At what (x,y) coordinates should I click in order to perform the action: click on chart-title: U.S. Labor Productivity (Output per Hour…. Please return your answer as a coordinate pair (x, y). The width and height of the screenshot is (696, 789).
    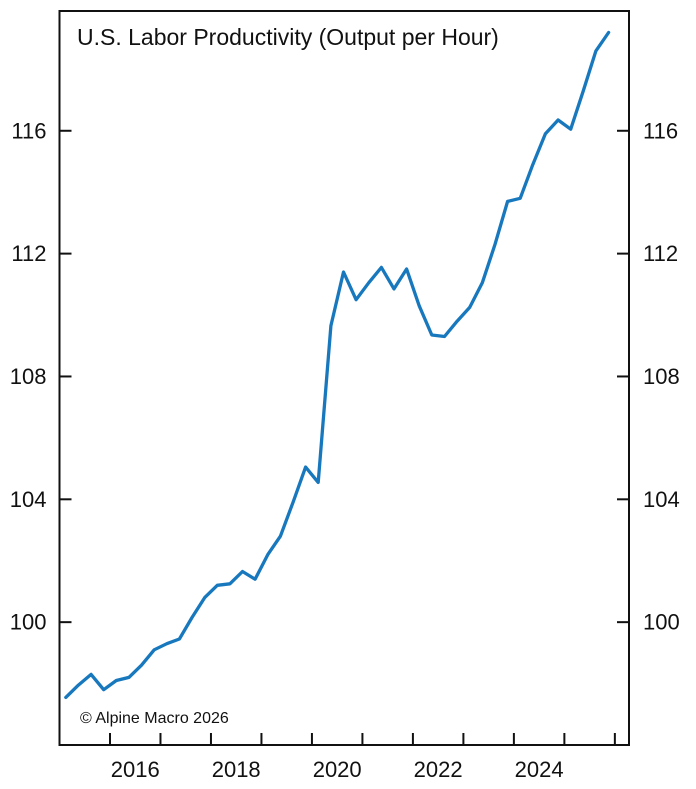
    Looking at the image, I should click on (288, 37).